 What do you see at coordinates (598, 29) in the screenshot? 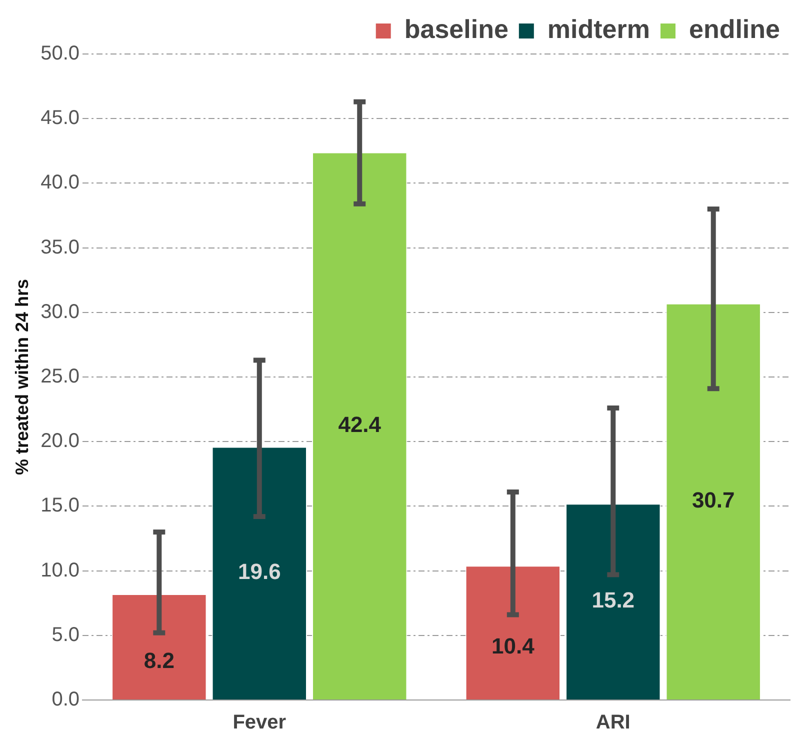
I see `legend-label: midterm` at bounding box center [598, 29].